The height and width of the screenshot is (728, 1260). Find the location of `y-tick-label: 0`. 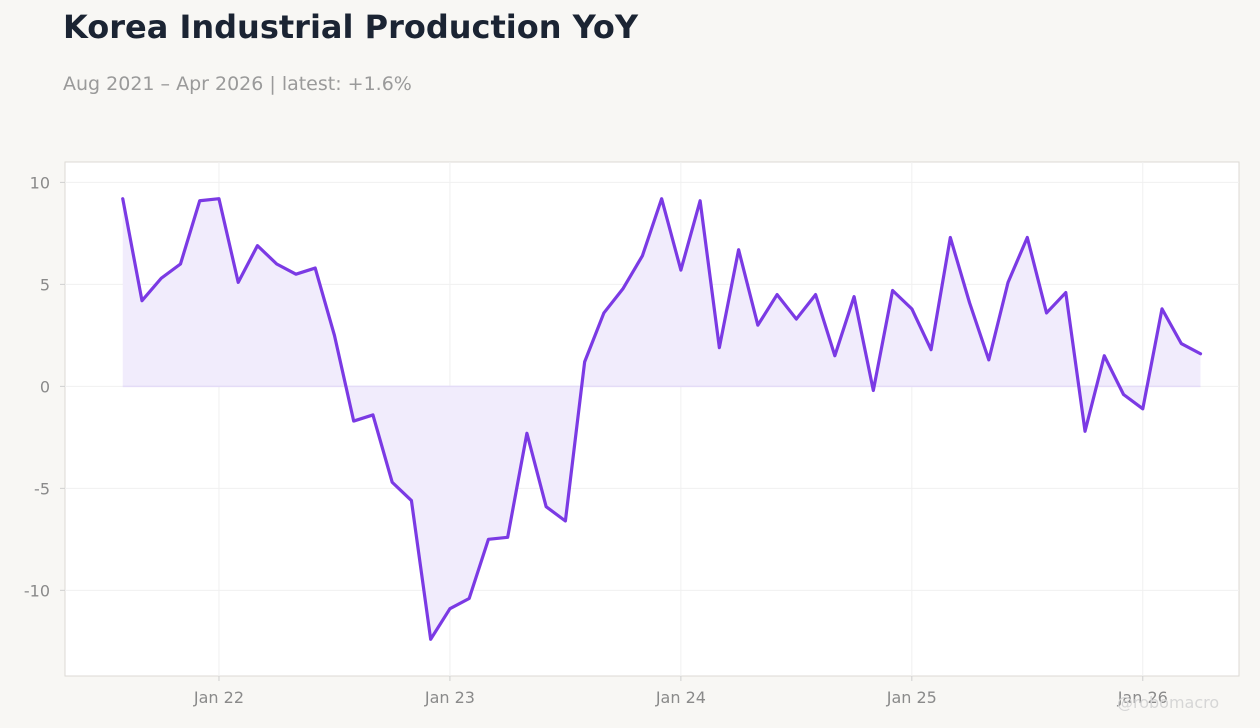

y-tick-label: 0 is located at coordinates (45, 386).